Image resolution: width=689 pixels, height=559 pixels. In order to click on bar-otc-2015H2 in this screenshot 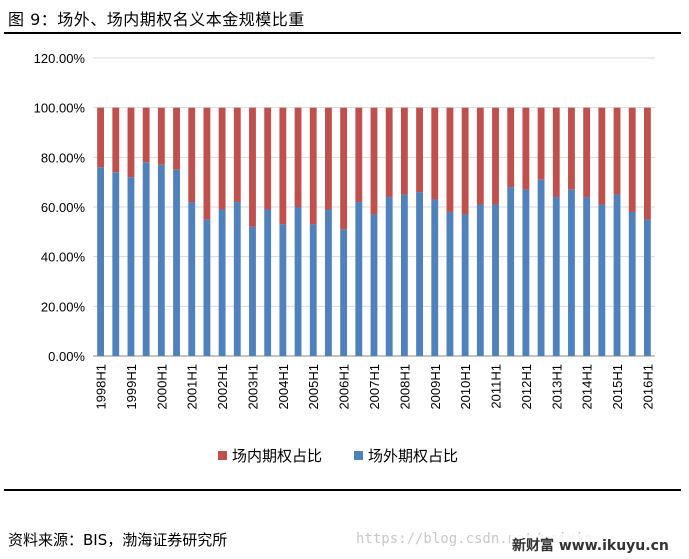, I will do `click(632, 283)`.